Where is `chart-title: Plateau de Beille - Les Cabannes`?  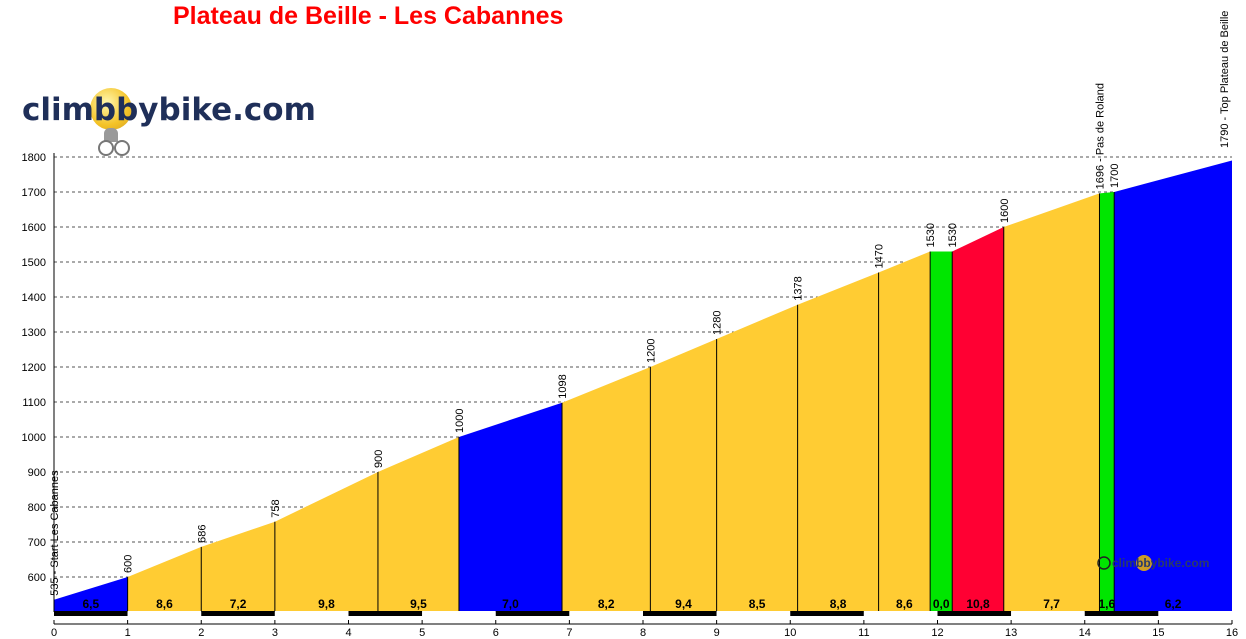 chart-title: Plateau de Beille - Les Cabannes is located at coordinates (368, 16).